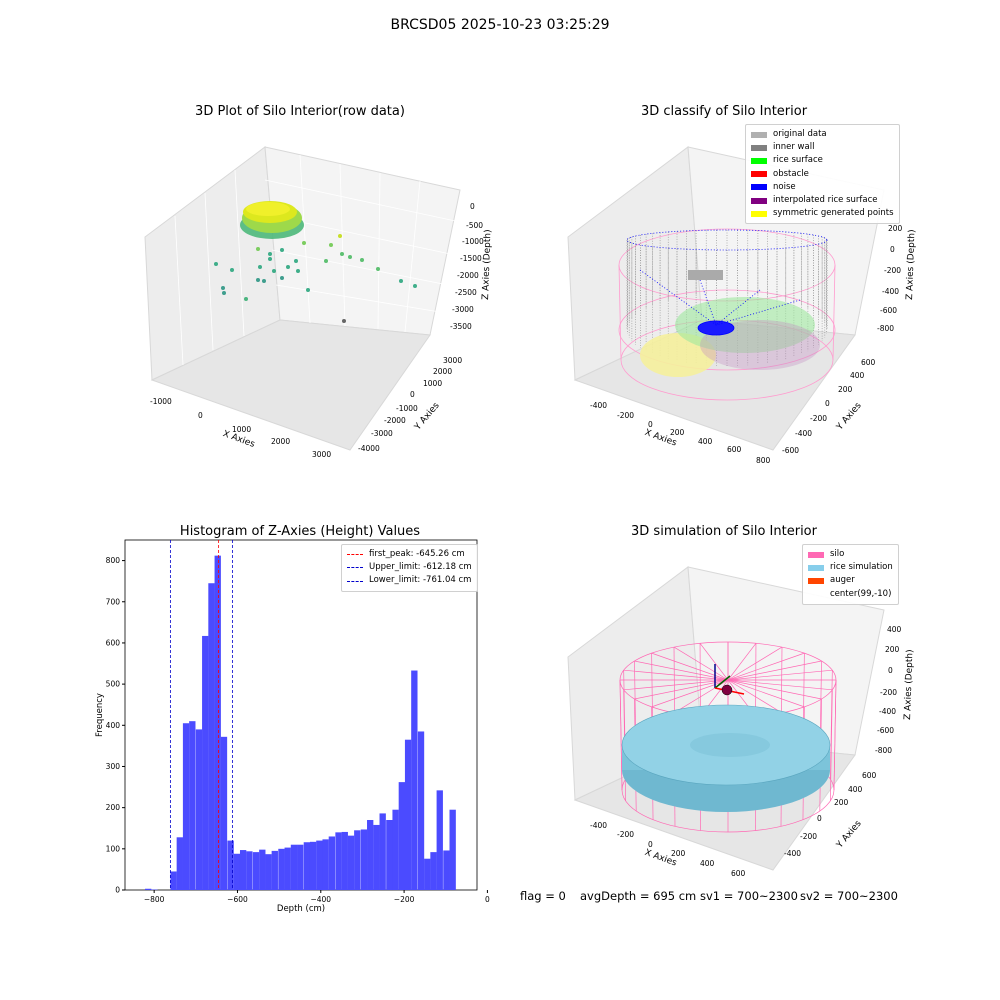 The width and height of the screenshot is (1000, 1000). What do you see at coordinates (113, 684) in the screenshot?
I see `histogram-y-tick-label: 500` at bounding box center [113, 684].